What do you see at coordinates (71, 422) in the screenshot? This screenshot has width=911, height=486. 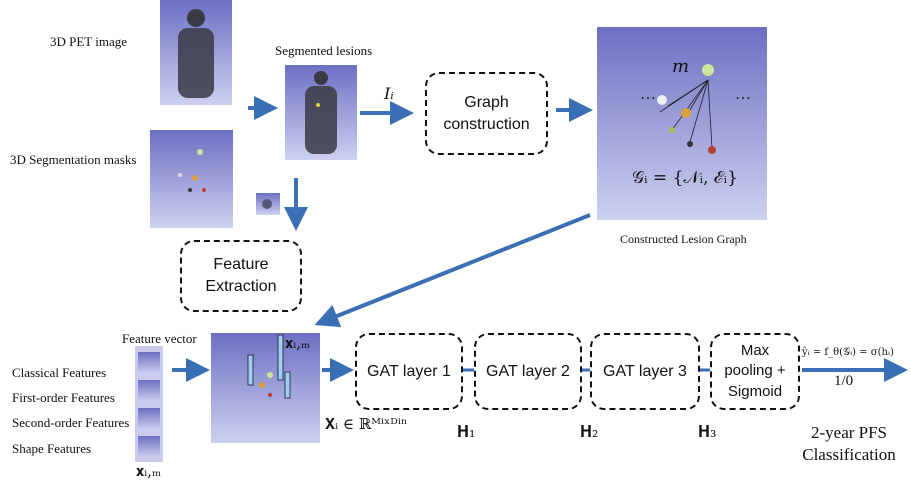 I see `feature-label: Second-order Features` at bounding box center [71, 422].